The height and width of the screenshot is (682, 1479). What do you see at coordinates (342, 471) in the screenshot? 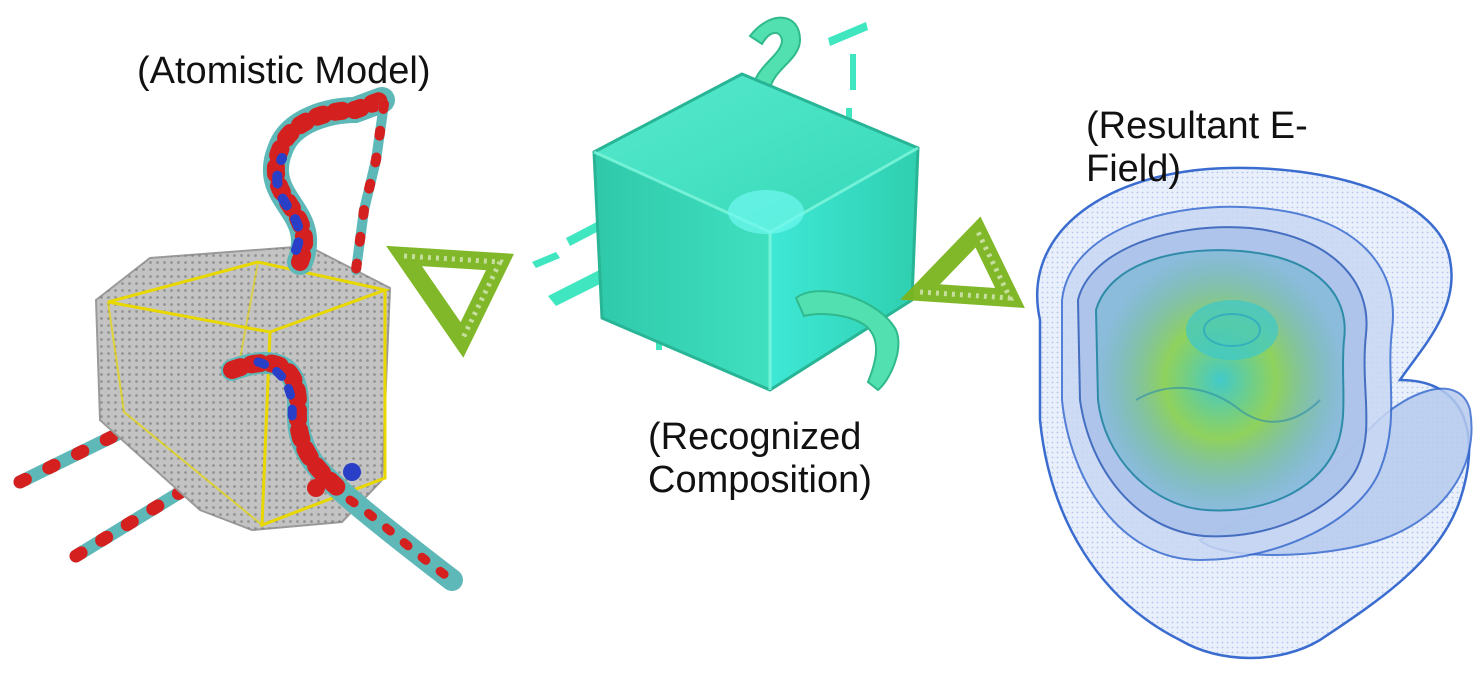
I see `polymer-strand-bottom` at bounding box center [342, 471].